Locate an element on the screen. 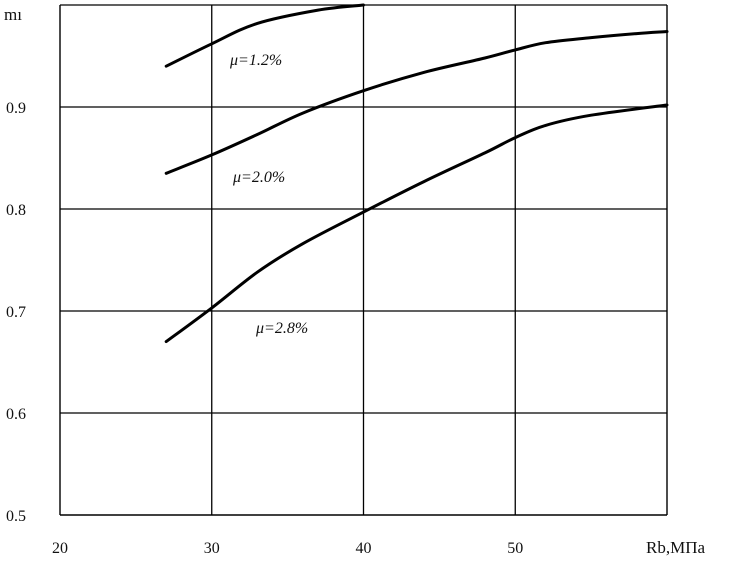 The image size is (743, 570). x-axis-label: Rb,МПа is located at coordinates (675, 547).